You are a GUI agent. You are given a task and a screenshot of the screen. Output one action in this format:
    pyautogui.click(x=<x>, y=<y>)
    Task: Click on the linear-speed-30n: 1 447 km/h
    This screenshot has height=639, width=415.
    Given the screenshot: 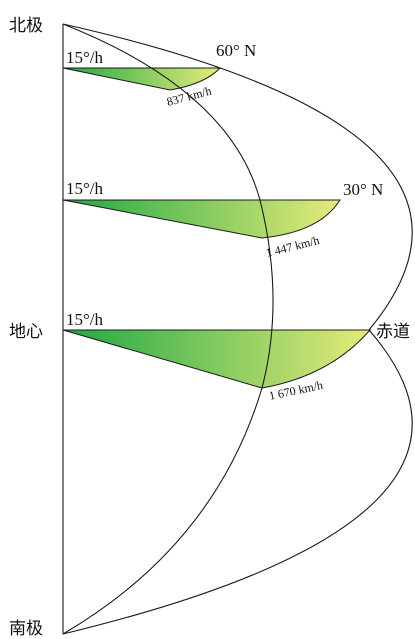 What is the action you would take?
    pyautogui.click(x=292, y=246)
    